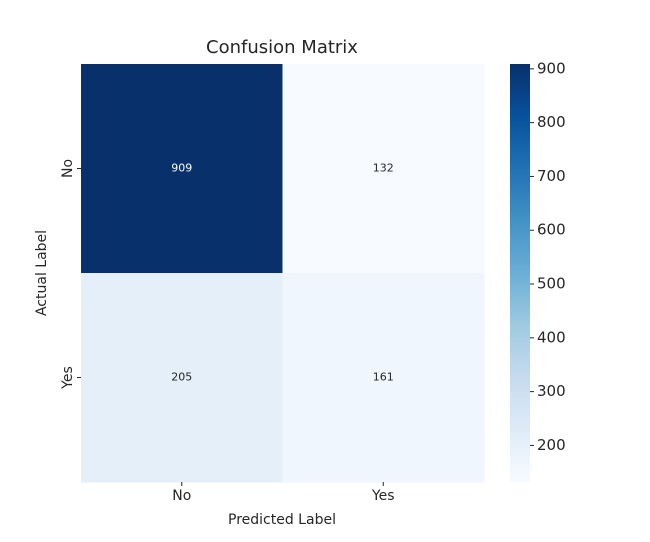 Image resolution: width=650 pixels, height=542 pixels. I want to click on colorbar-tick-label: 400, so click(551, 337).